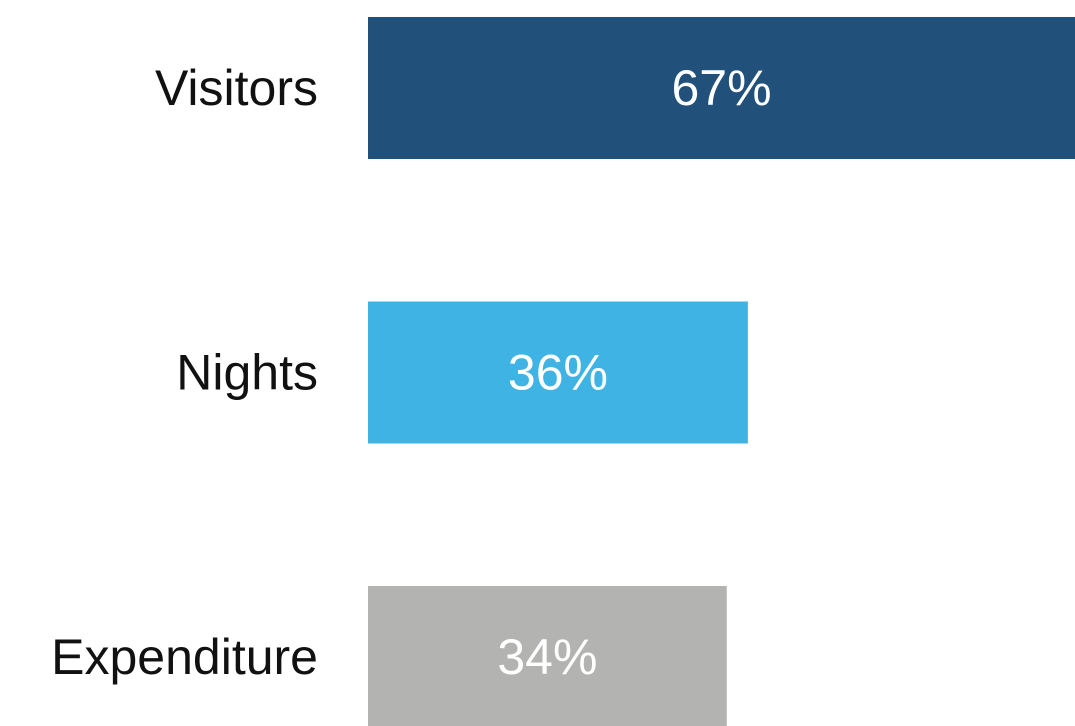  I want to click on bar-expenditure, so click(547, 656).